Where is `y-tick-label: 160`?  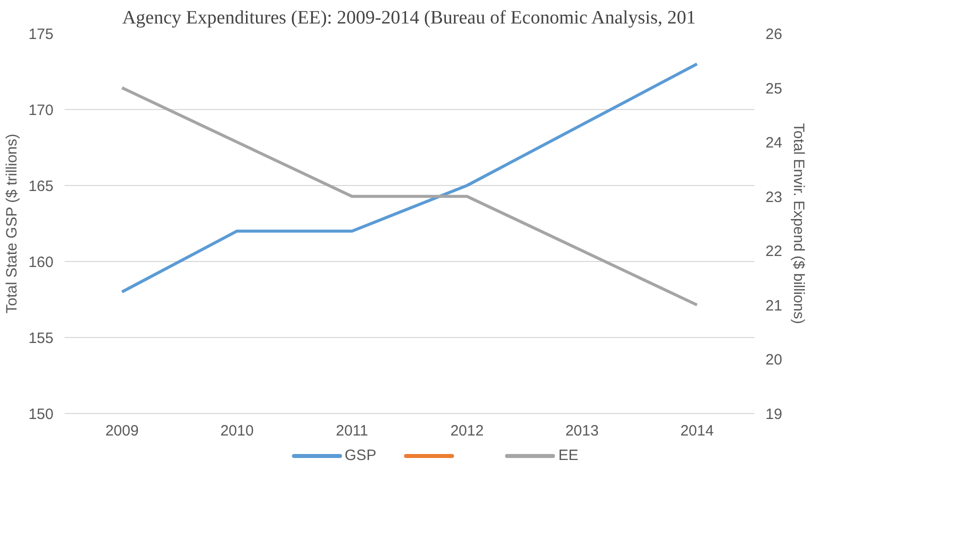 y-tick-label: 160 is located at coordinates (41, 262).